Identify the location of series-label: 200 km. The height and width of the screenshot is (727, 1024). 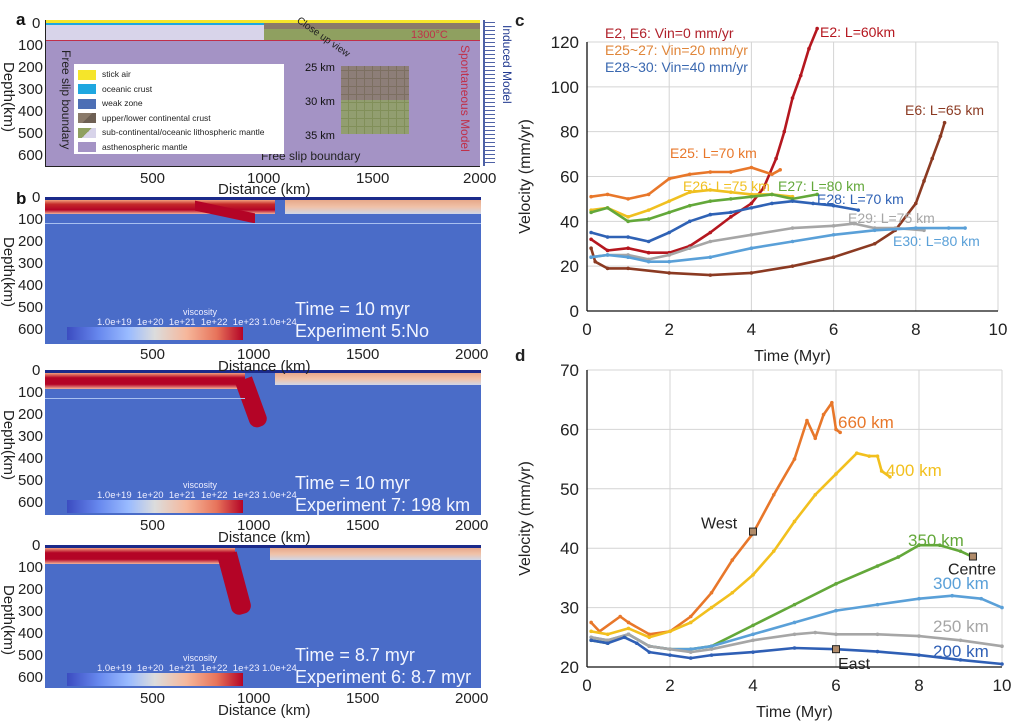
(961, 651).